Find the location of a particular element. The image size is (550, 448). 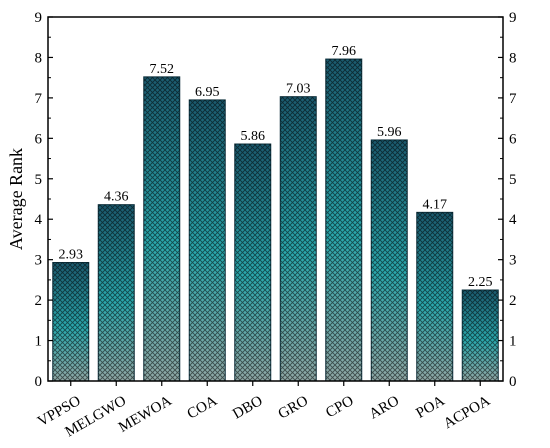

x-tick-label-coa: COA is located at coordinates (203, 408).